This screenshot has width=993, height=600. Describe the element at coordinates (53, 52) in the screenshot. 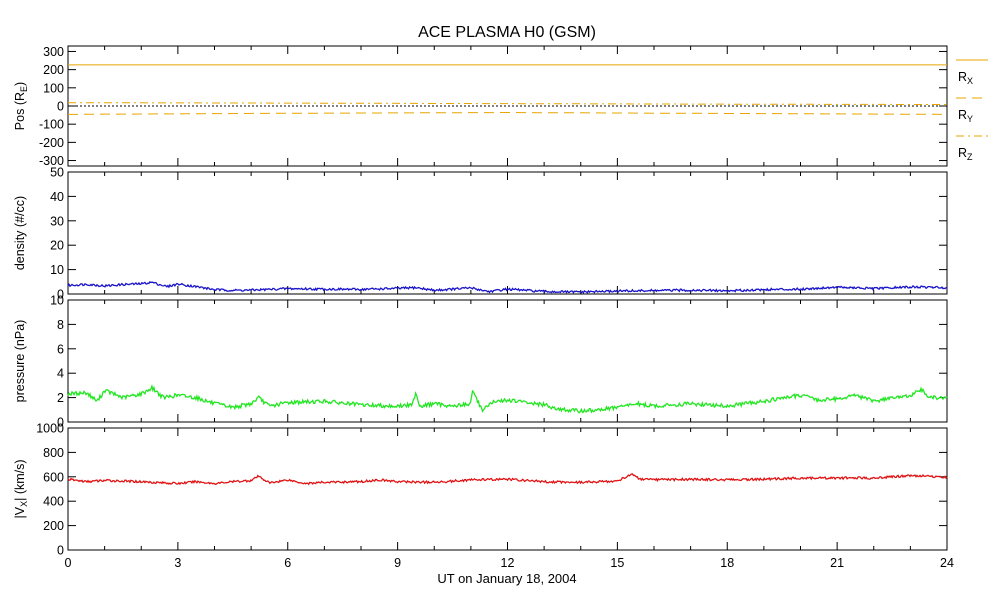

I see `y-tick-label: 300` at that location.